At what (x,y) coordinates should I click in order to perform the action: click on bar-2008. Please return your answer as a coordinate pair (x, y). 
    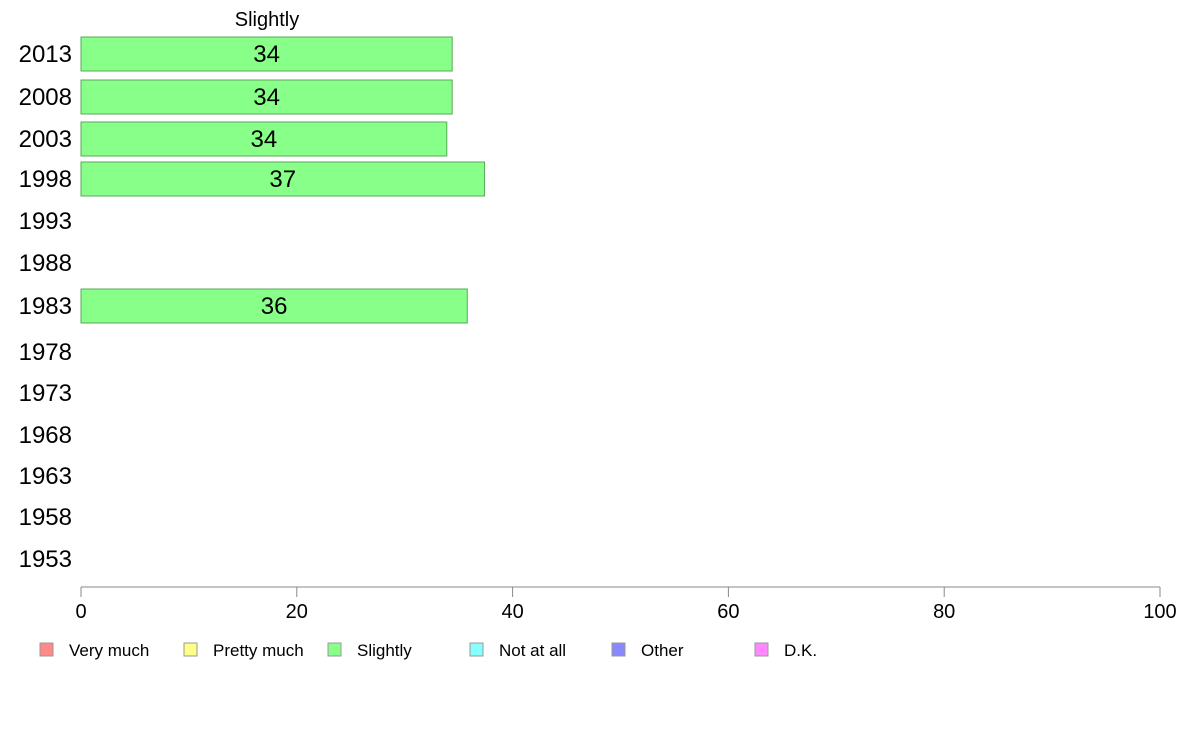
    Looking at the image, I should click on (266, 97).